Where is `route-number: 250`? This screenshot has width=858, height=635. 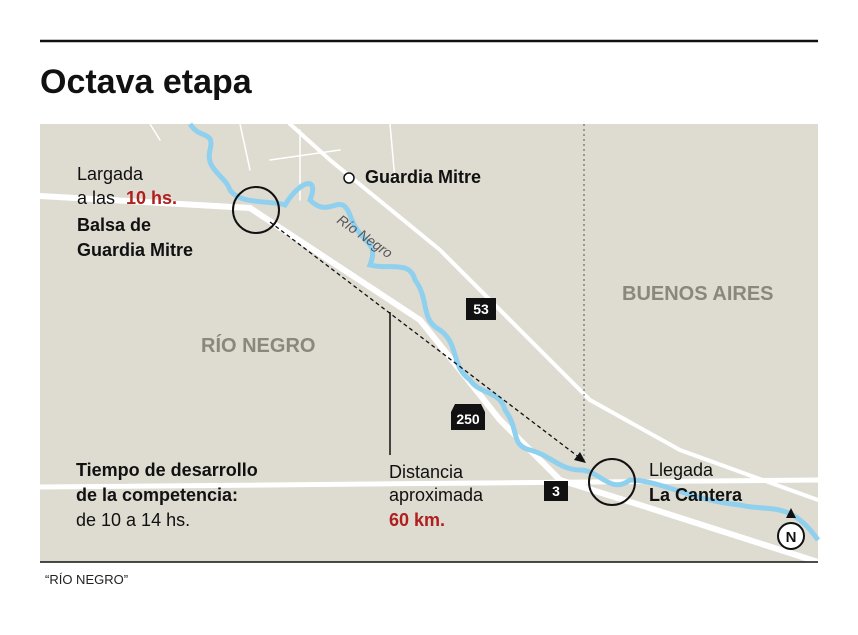
route-number: 250 is located at coordinates (468, 419).